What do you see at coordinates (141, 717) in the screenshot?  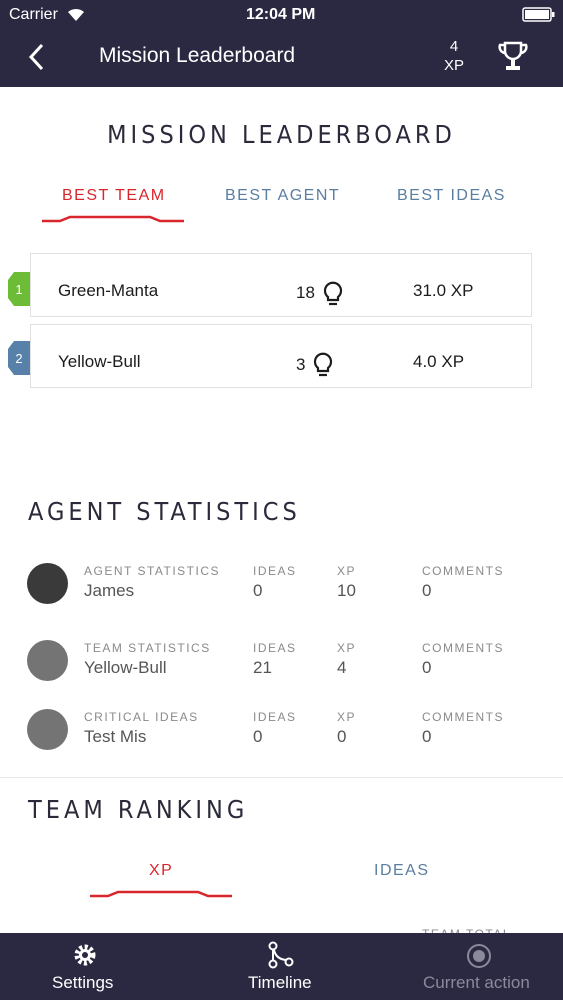 I see `stat-label: CRITICAL IDEAS` at bounding box center [141, 717].